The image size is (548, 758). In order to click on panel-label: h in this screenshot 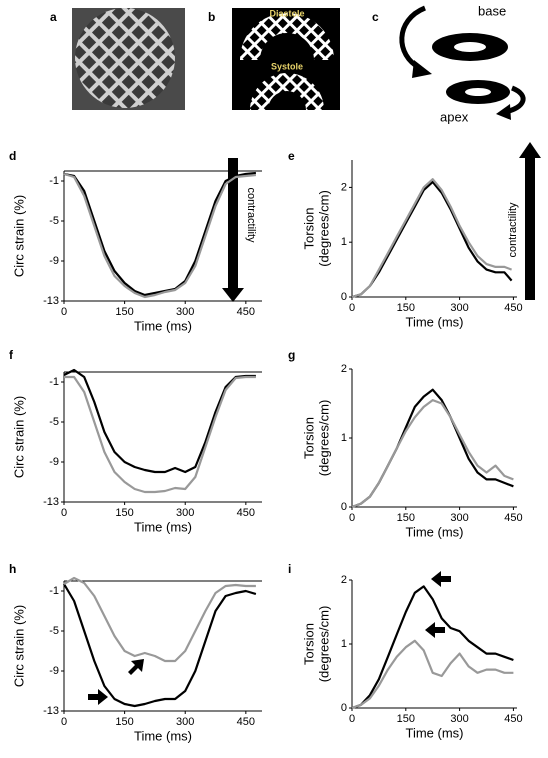, I will do `click(12, 569)`.